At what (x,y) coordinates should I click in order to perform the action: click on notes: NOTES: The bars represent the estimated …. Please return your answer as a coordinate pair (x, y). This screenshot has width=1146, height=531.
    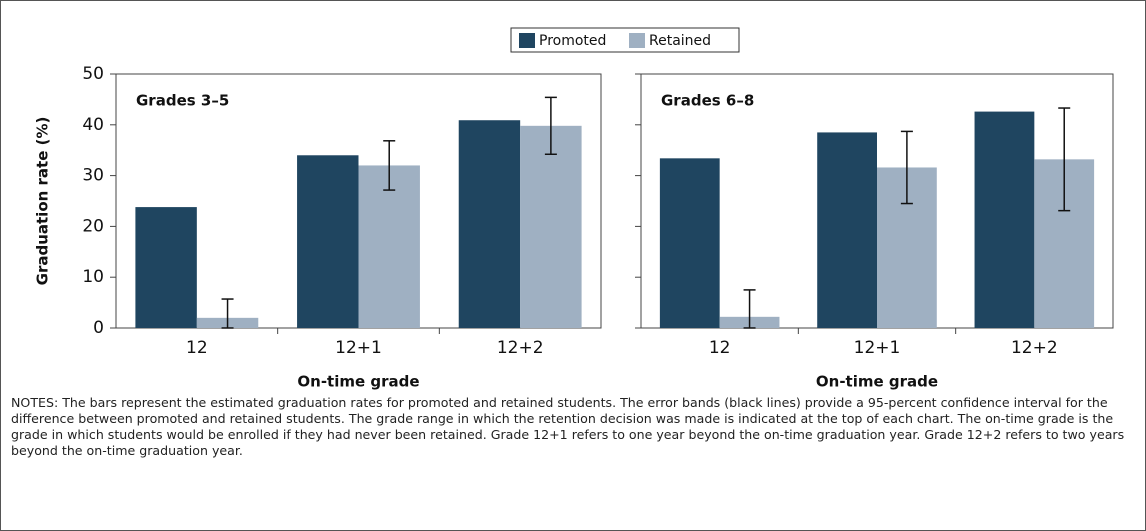
    Looking at the image, I should click on (568, 426).